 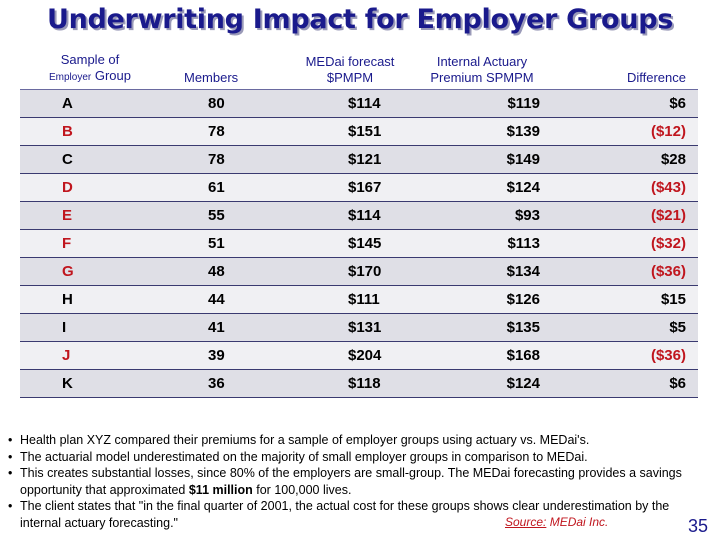 What do you see at coordinates (526, 522) in the screenshot?
I see `source-label: Source:` at bounding box center [526, 522].